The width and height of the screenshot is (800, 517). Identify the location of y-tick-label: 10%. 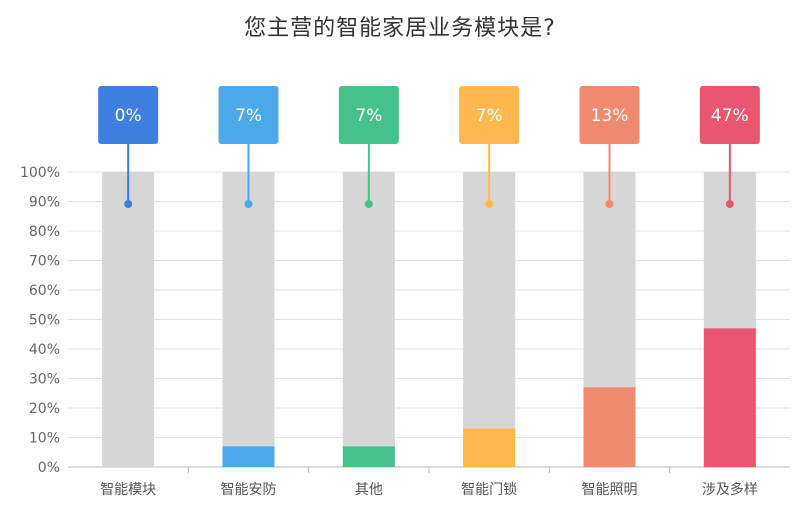
(44, 439).